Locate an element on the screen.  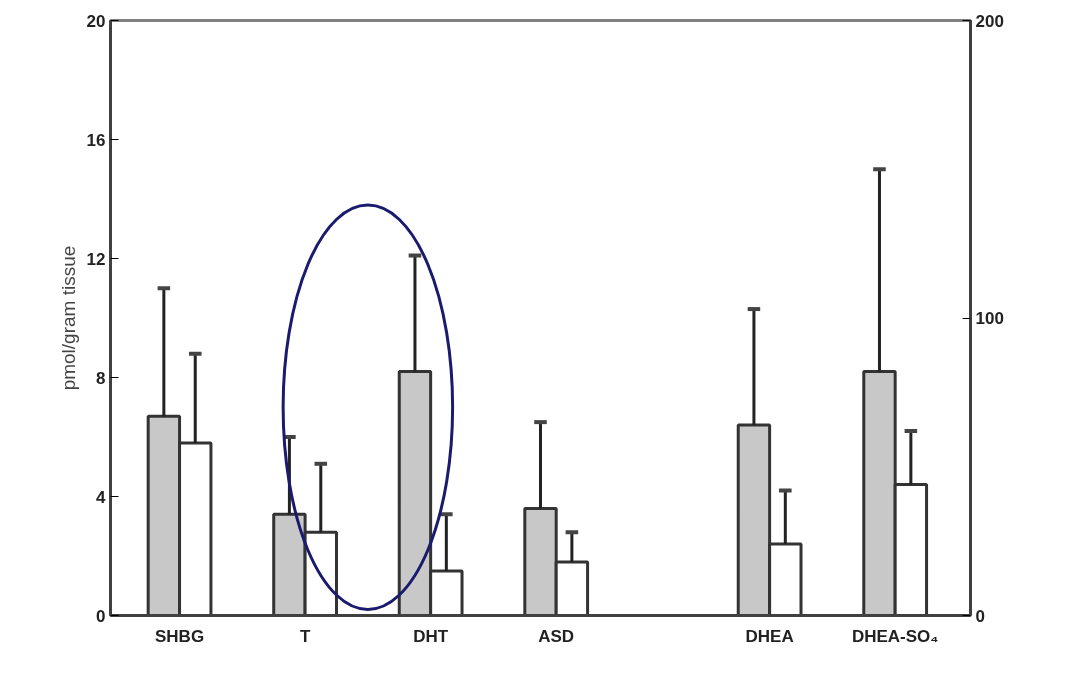
x-tick-label: SHBG is located at coordinates (179, 636).